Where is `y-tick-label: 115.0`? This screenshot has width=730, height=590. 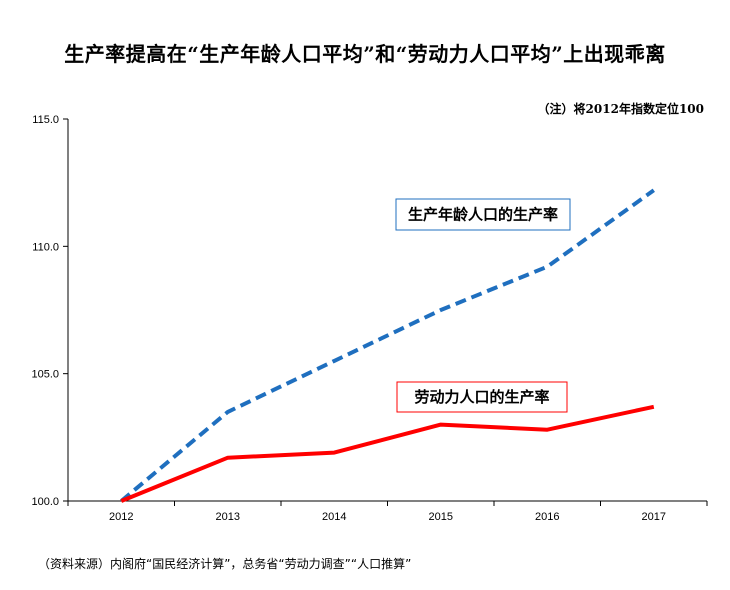 y-tick-label: 115.0 is located at coordinates (45, 120).